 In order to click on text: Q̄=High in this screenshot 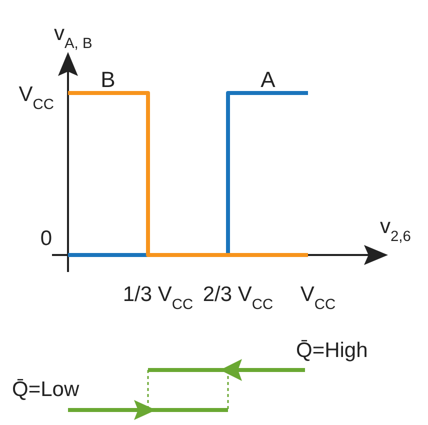, I will do `click(332, 350)`.